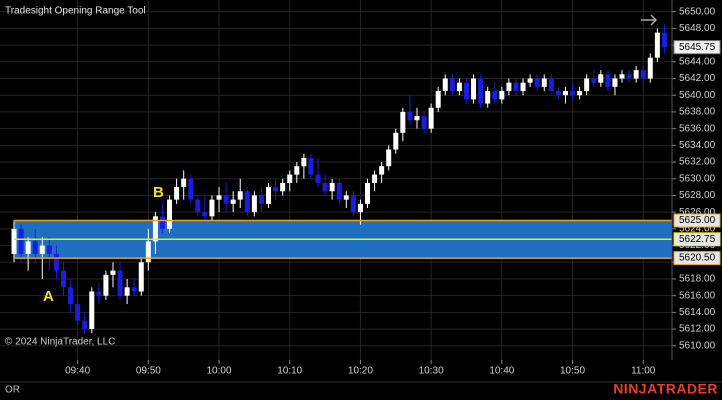  Describe the element at coordinates (697, 95) in the screenshot. I see `y-tick-label: 5640.00` at that location.